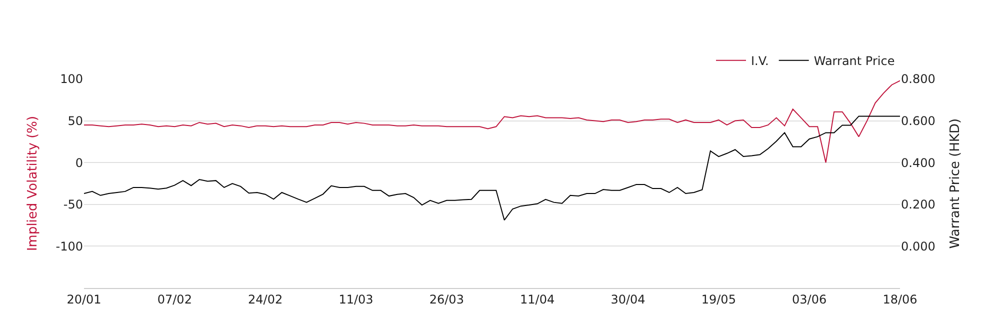  I want to click on x-tick-label: 19/05, so click(718, 299).